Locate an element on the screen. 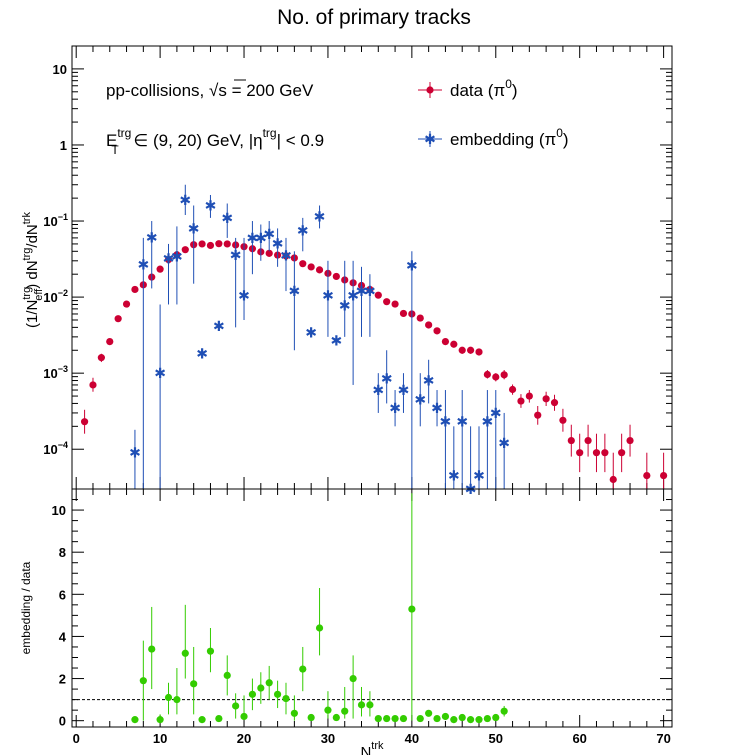 The width and height of the screenshot is (748, 755). bottom-y-tick-label: 2 is located at coordinates (62, 679).